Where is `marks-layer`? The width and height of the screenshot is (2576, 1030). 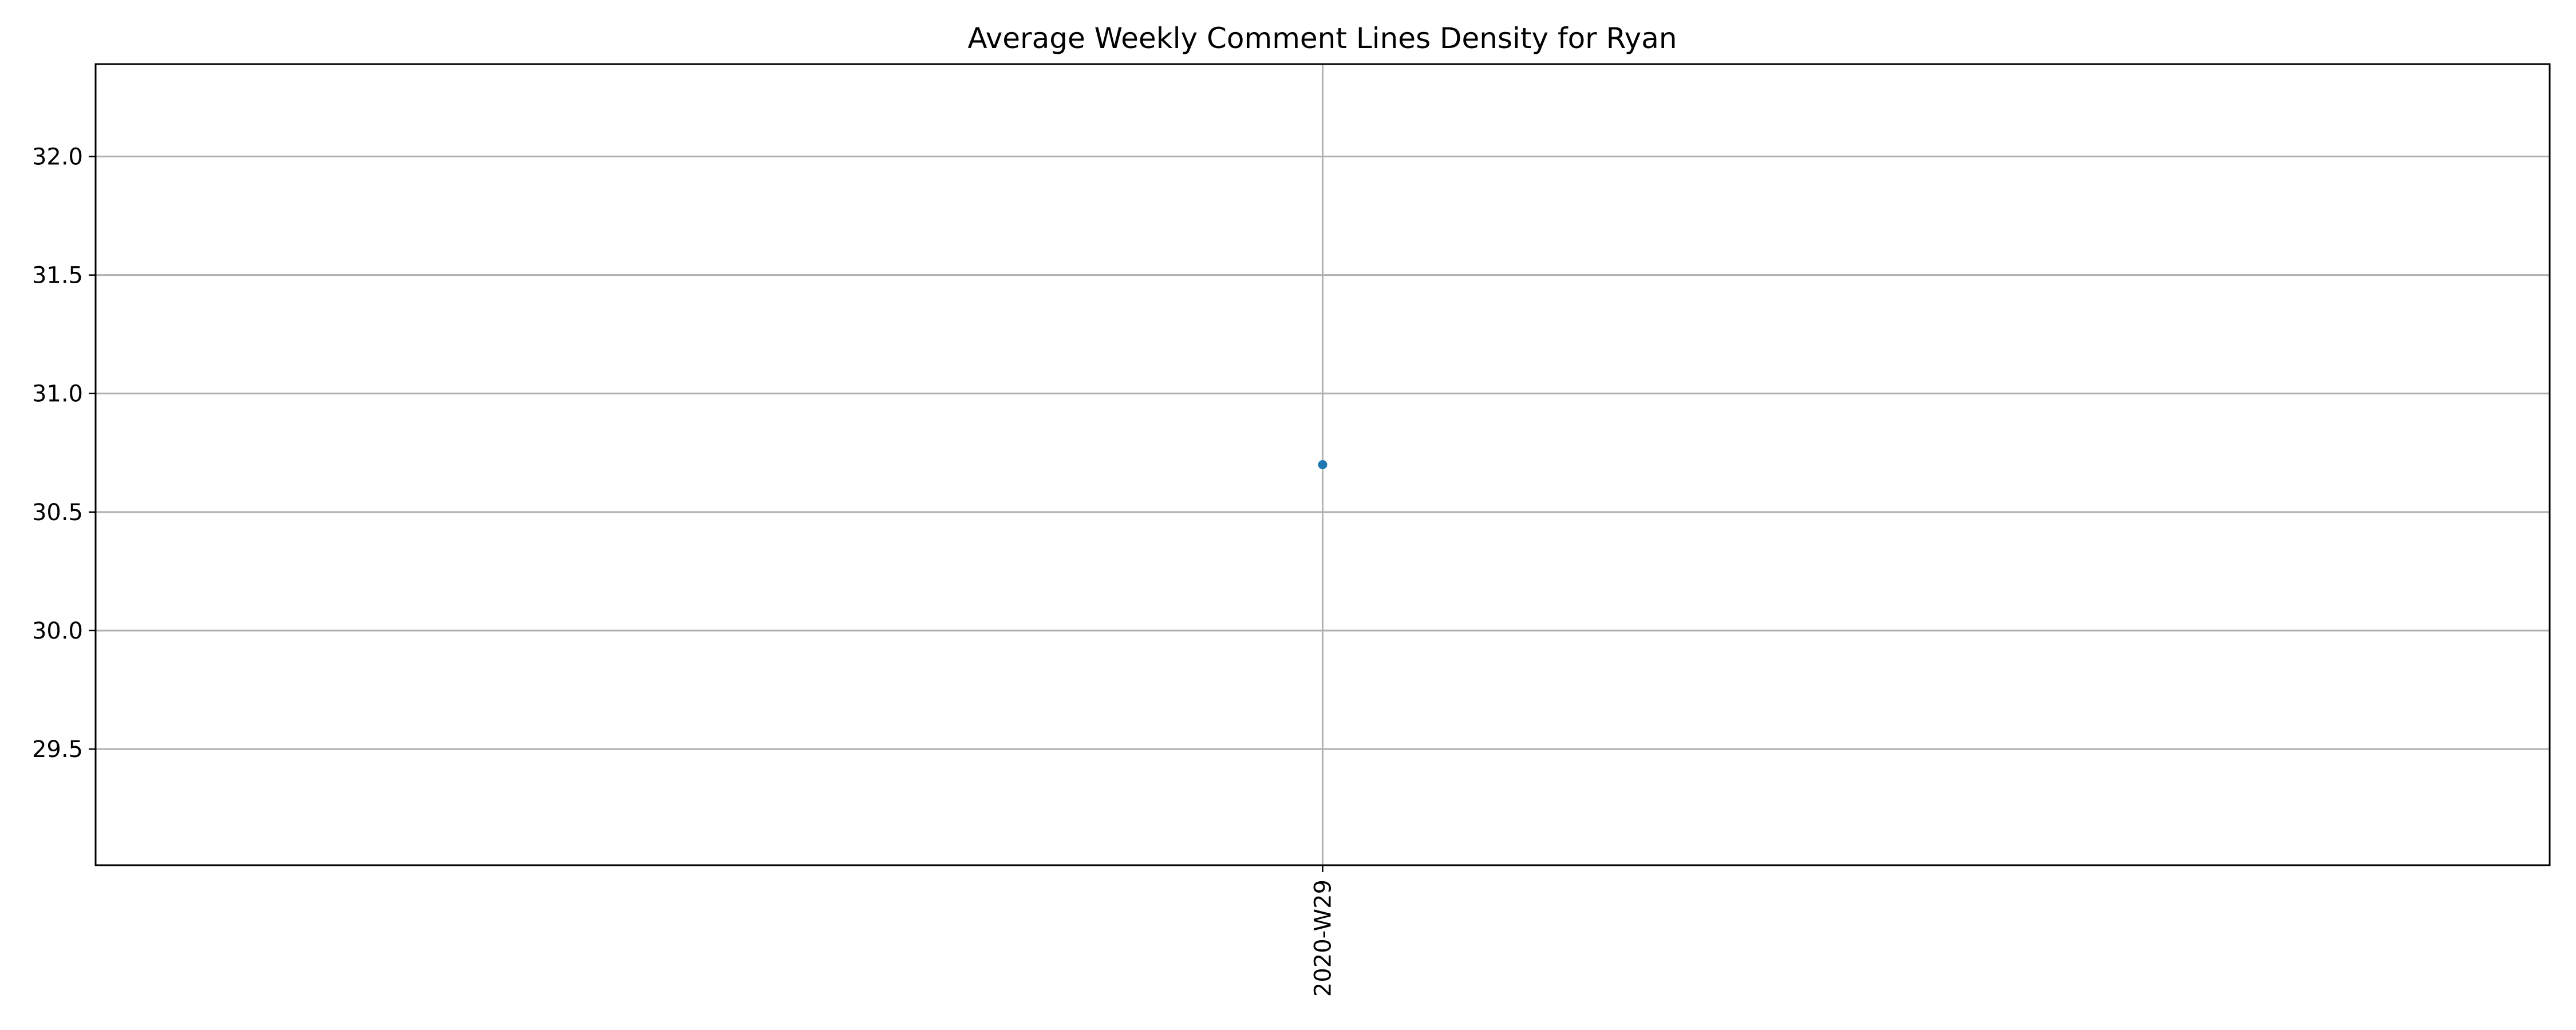
marks-layer is located at coordinates (1322, 464).